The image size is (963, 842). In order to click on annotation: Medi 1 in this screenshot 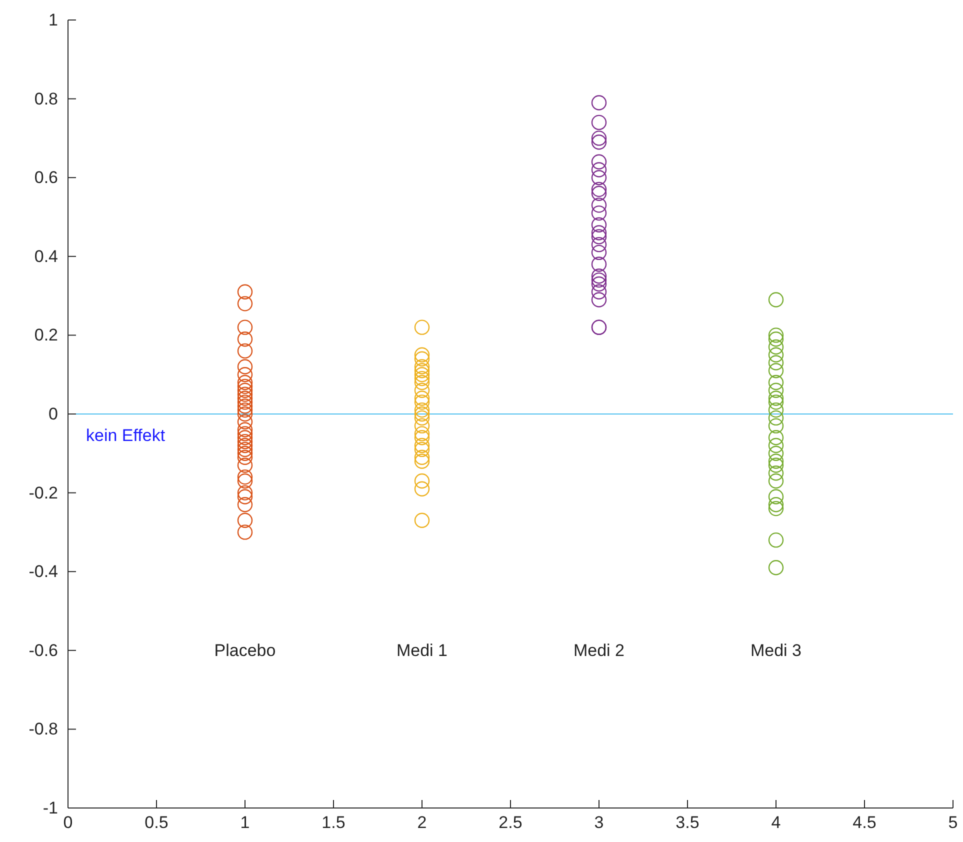, I will do `click(422, 650)`.